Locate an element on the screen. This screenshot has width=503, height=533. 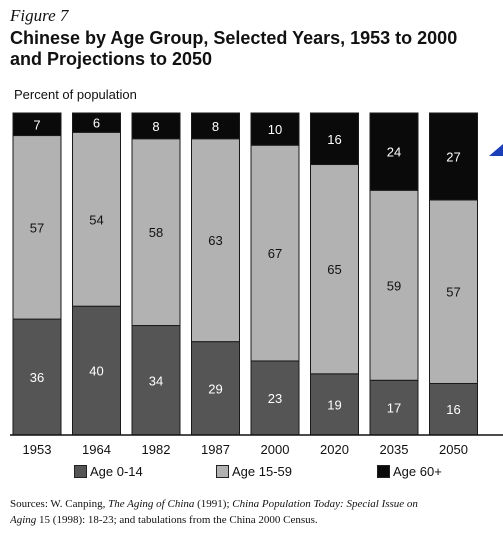
legend-label-age-0-14: Age 0-14 is located at coordinates (116, 471).